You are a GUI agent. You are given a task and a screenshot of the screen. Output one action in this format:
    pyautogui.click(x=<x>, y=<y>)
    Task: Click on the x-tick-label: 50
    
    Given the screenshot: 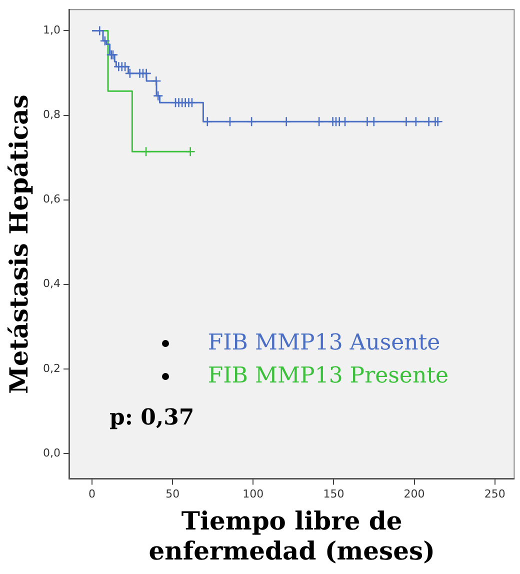 What is the action you would take?
    pyautogui.click(x=173, y=493)
    